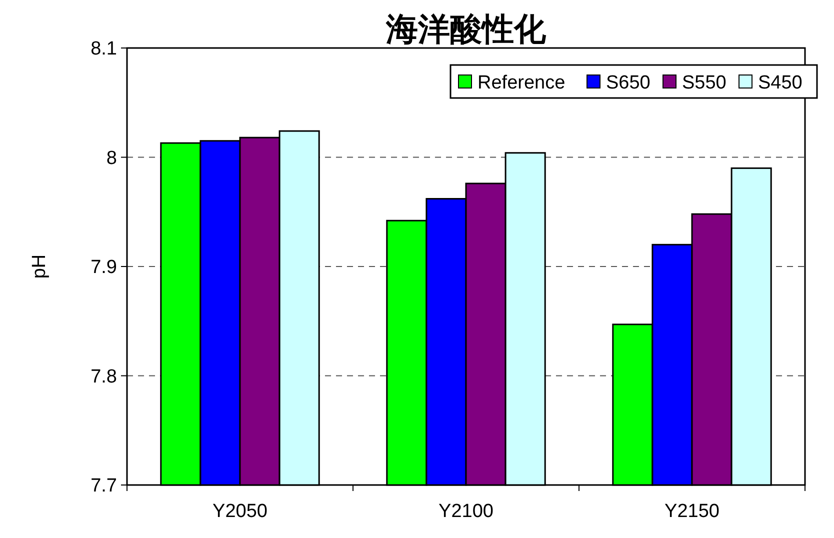 The height and width of the screenshot is (538, 834). Describe the element at coordinates (466, 29) in the screenshot. I see `chart-title: 海洋酸性化` at that location.